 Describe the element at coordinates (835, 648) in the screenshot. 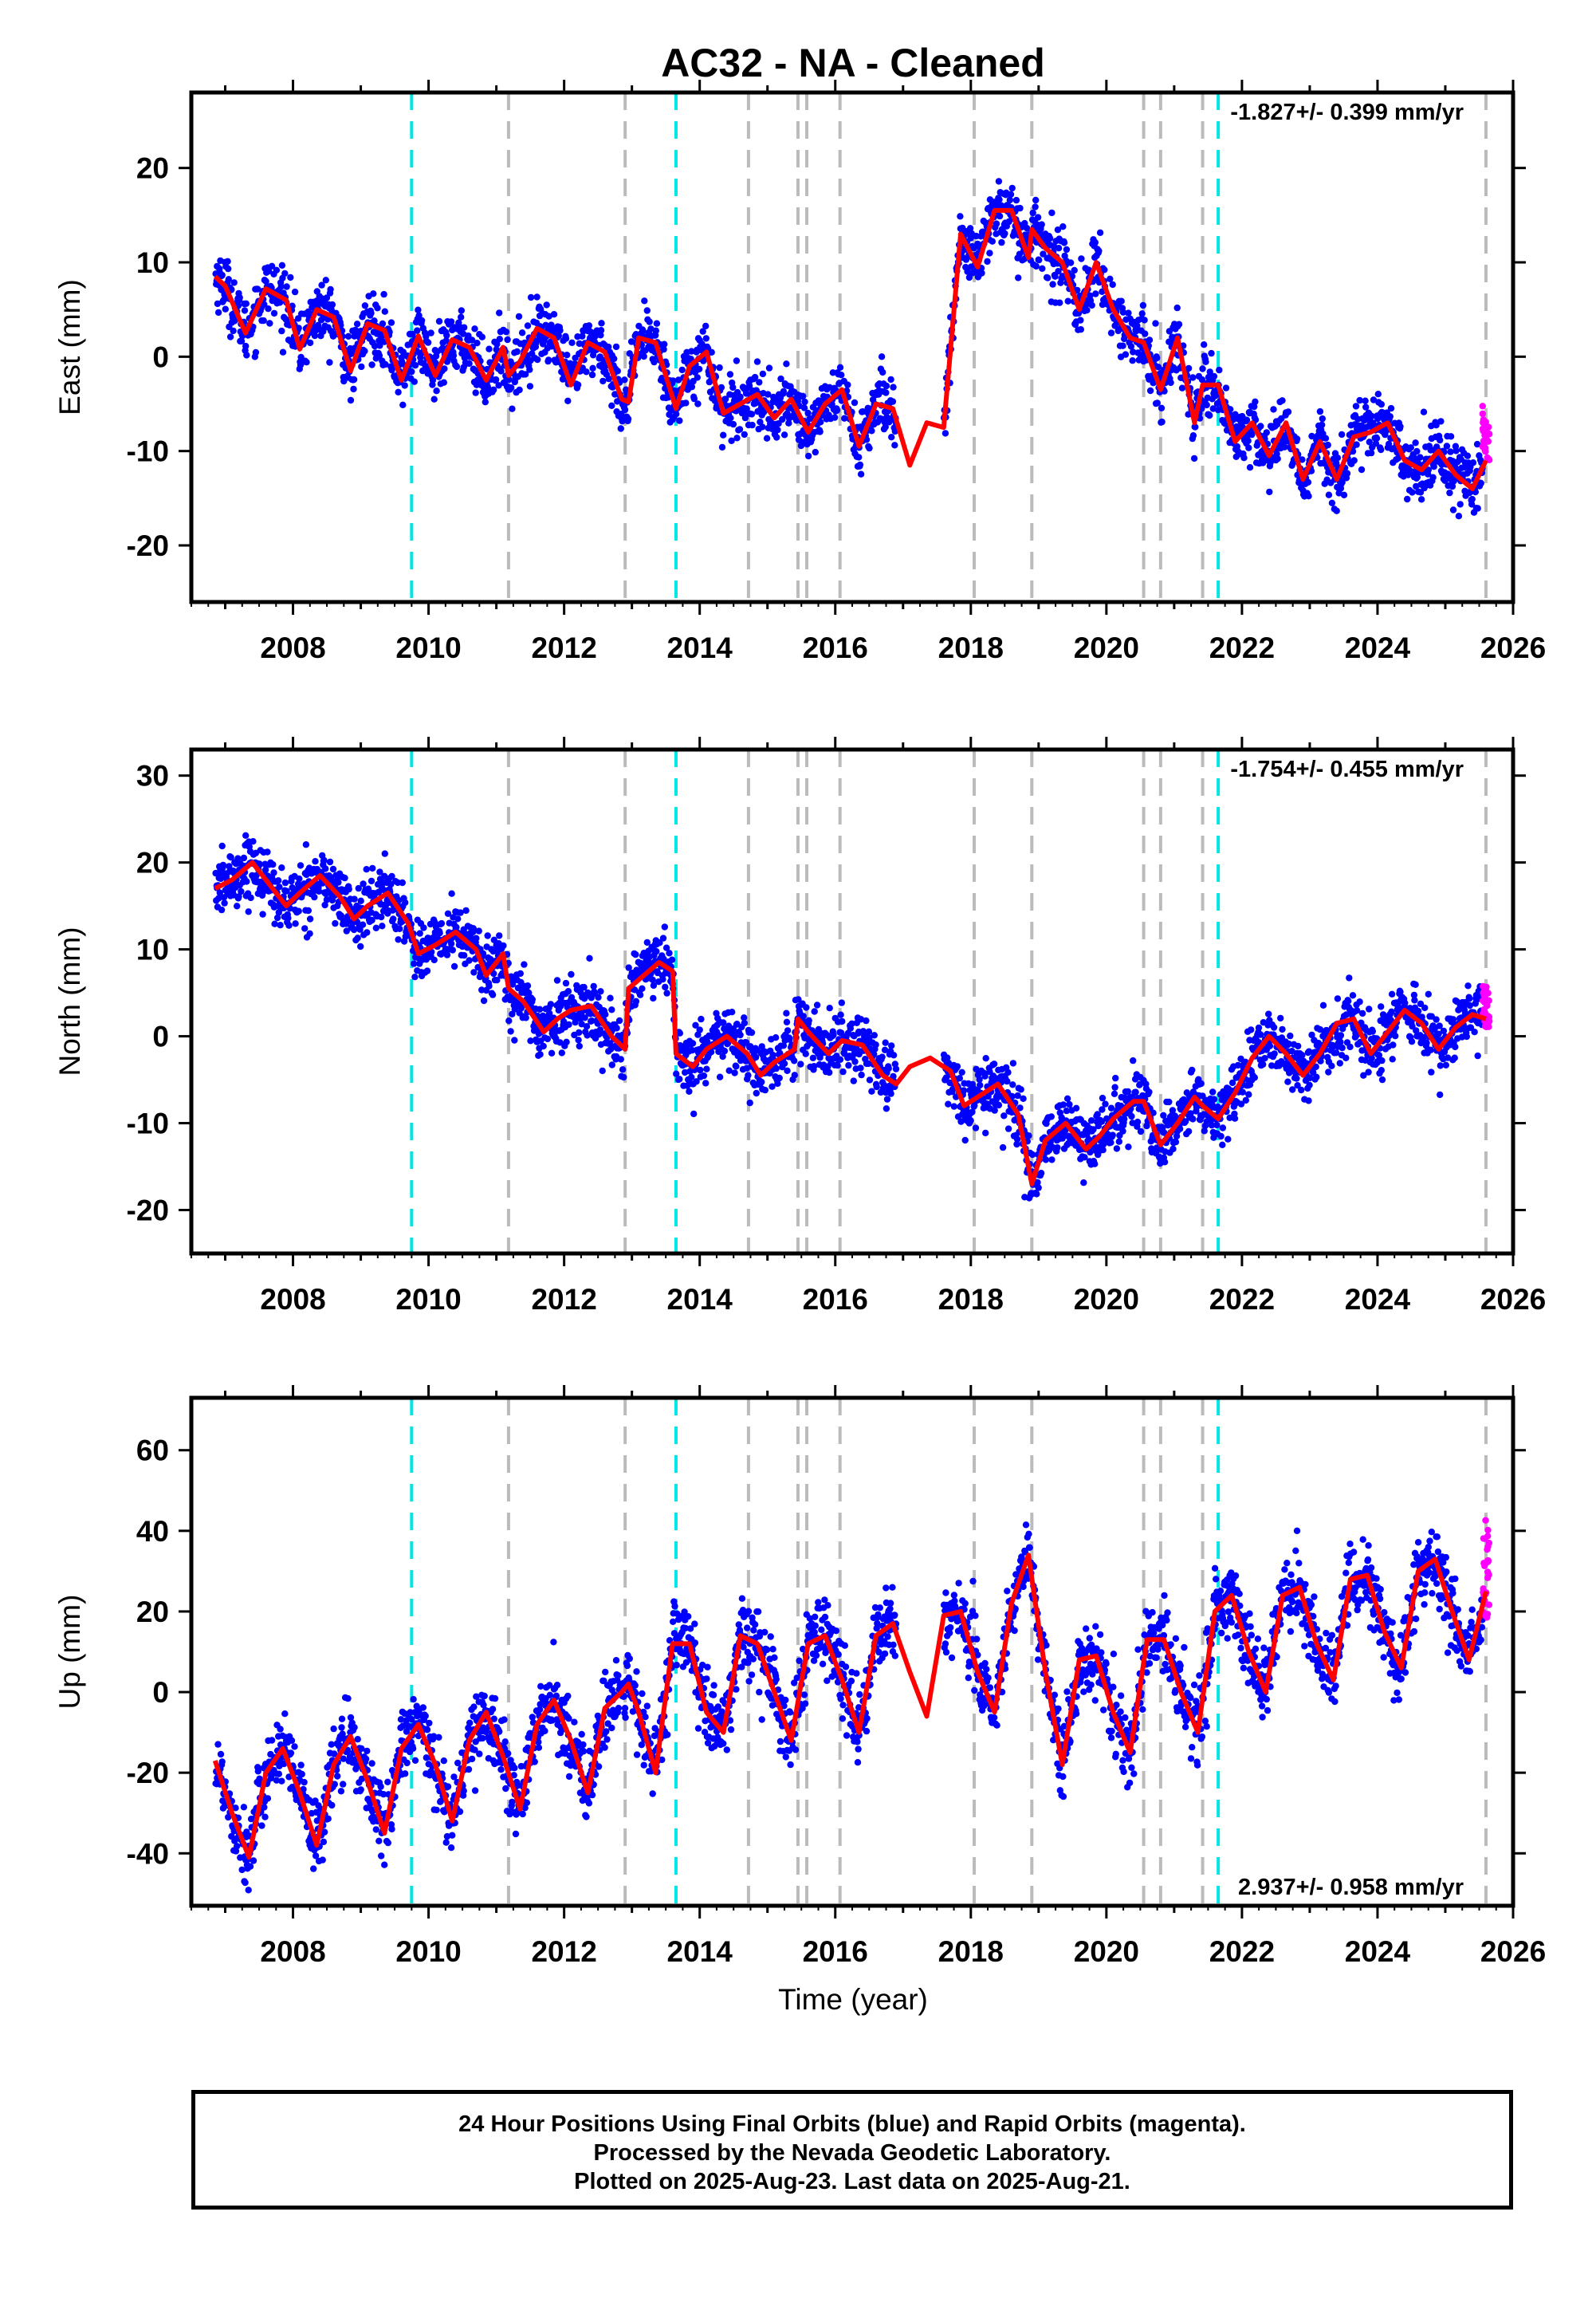

I see `x-tick-label: 2016` at that location.